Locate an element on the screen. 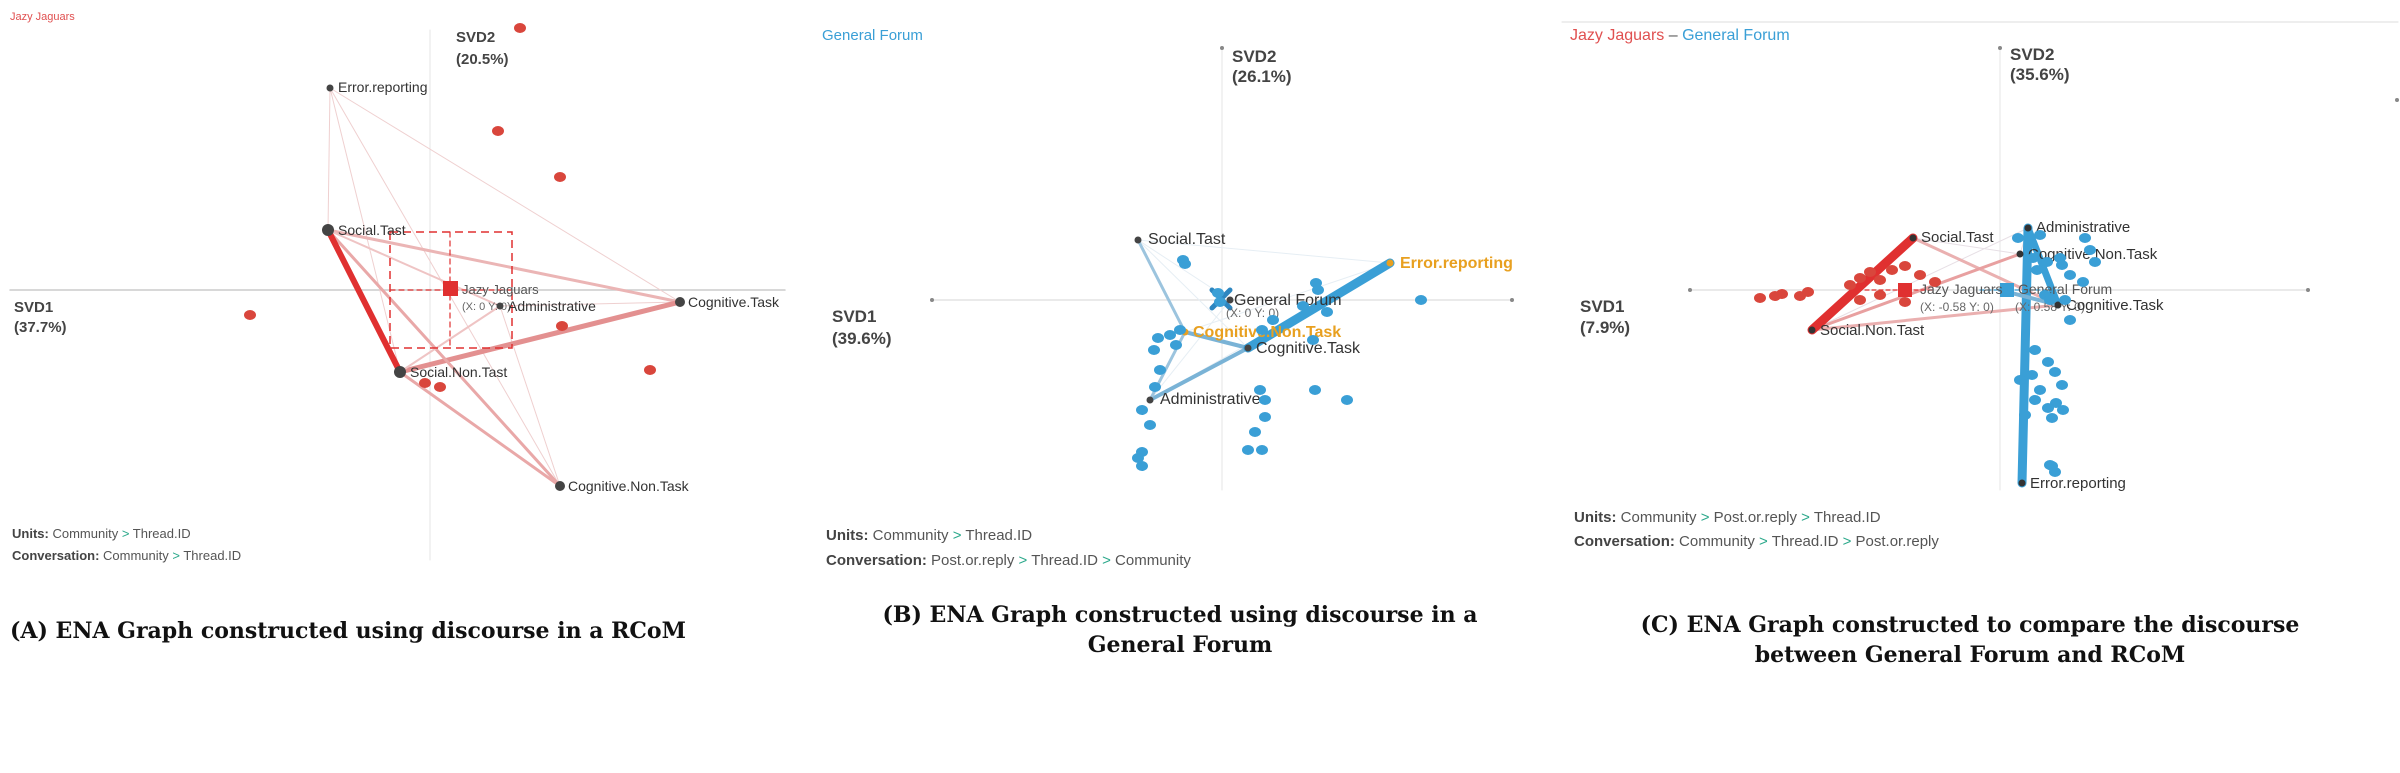 Image resolution: width=2400 pixels, height=773 pixels. panel-b-svd1-pct: (39.6%) is located at coordinates (862, 338).